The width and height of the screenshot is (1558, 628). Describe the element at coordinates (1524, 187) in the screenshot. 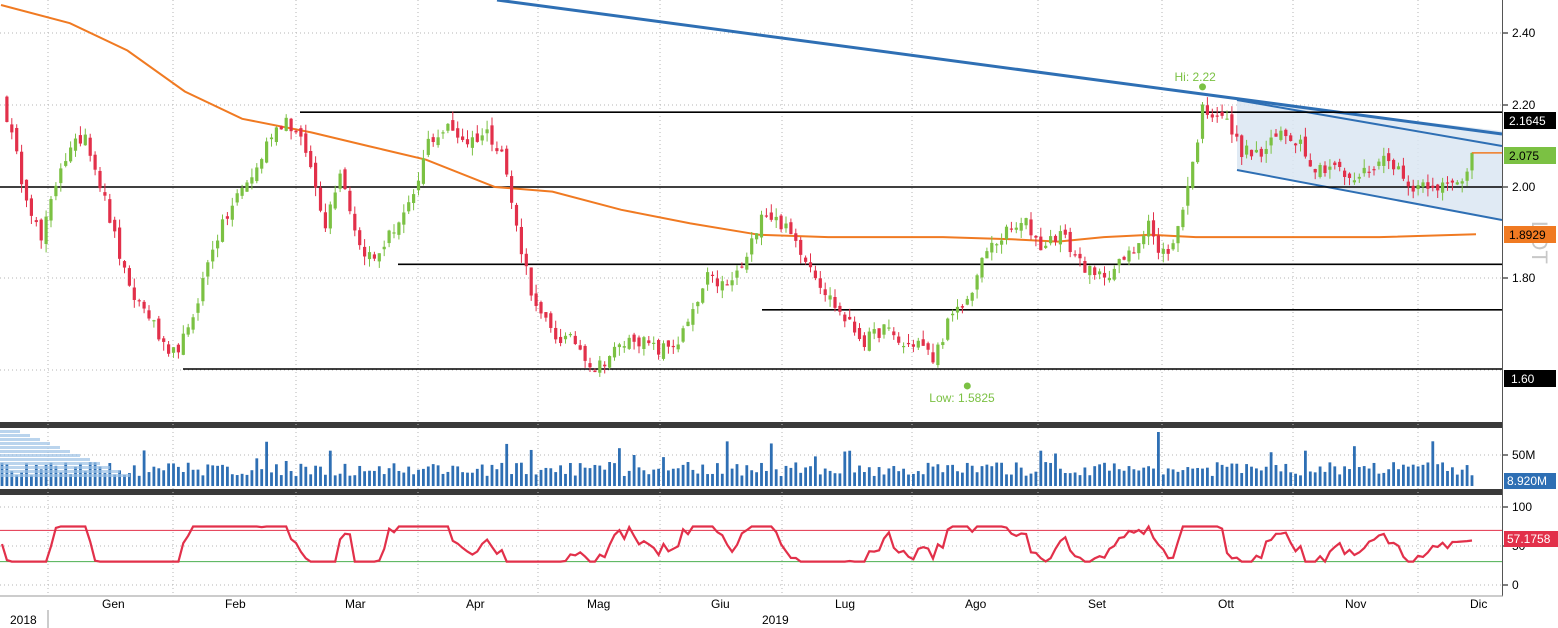

I see `price-tick-label: 2.00` at that location.